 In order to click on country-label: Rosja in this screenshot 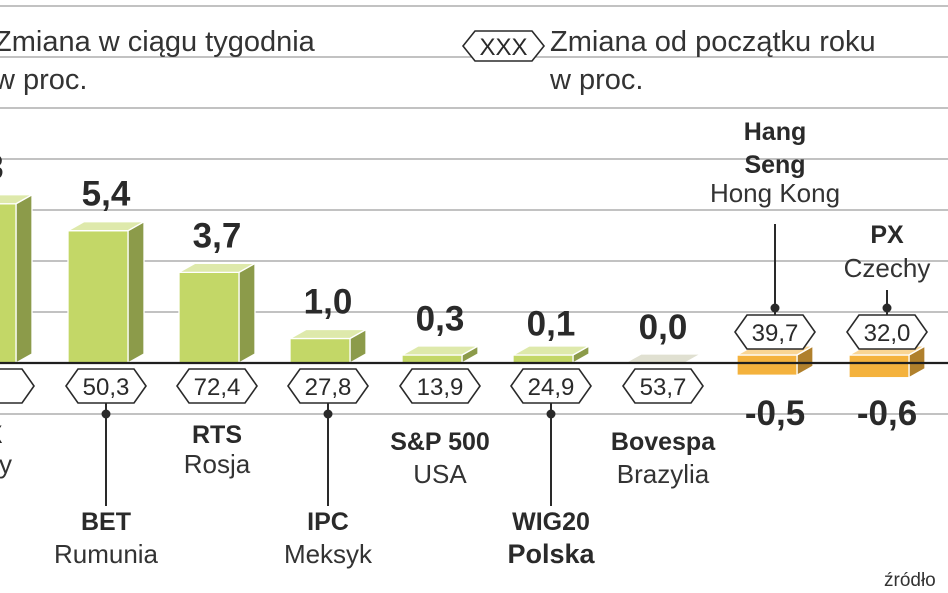, I will do `click(217, 464)`.